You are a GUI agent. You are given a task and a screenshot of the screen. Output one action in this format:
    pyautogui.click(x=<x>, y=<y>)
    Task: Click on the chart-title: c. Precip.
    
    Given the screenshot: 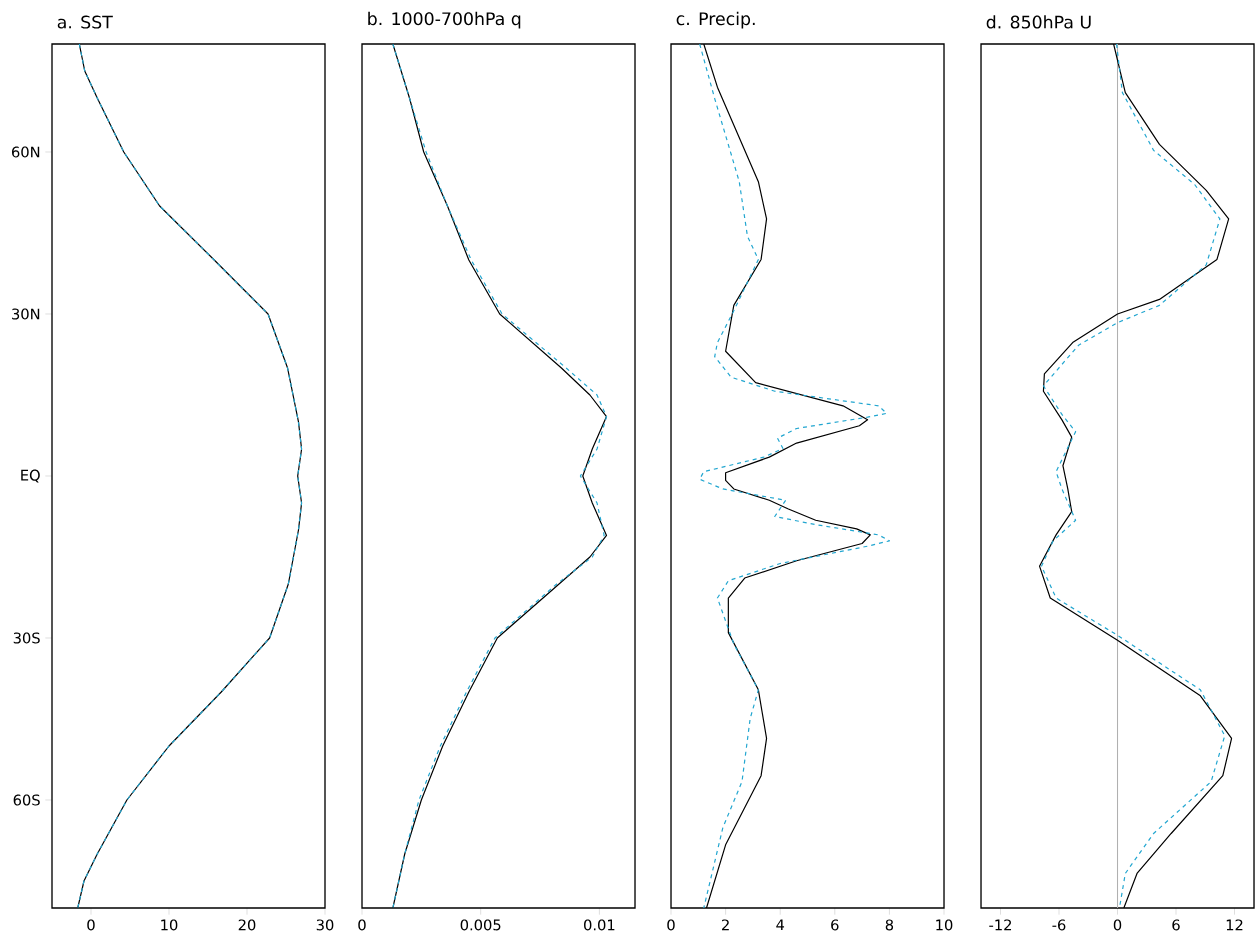 What is the action you would take?
    pyautogui.click(x=715, y=20)
    